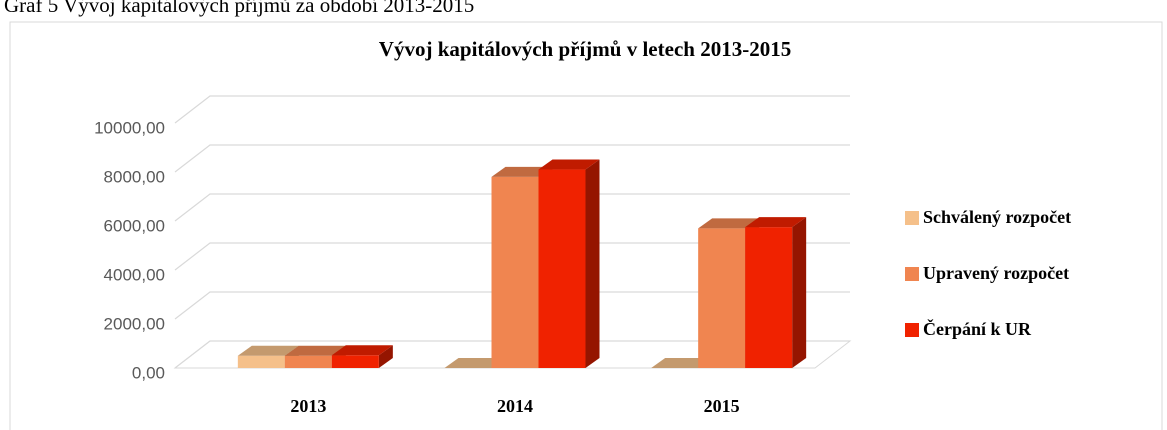 The height and width of the screenshot is (430, 1167). Describe the element at coordinates (515, 406) in the screenshot. I see `x-tick-label: 2014` at that location.